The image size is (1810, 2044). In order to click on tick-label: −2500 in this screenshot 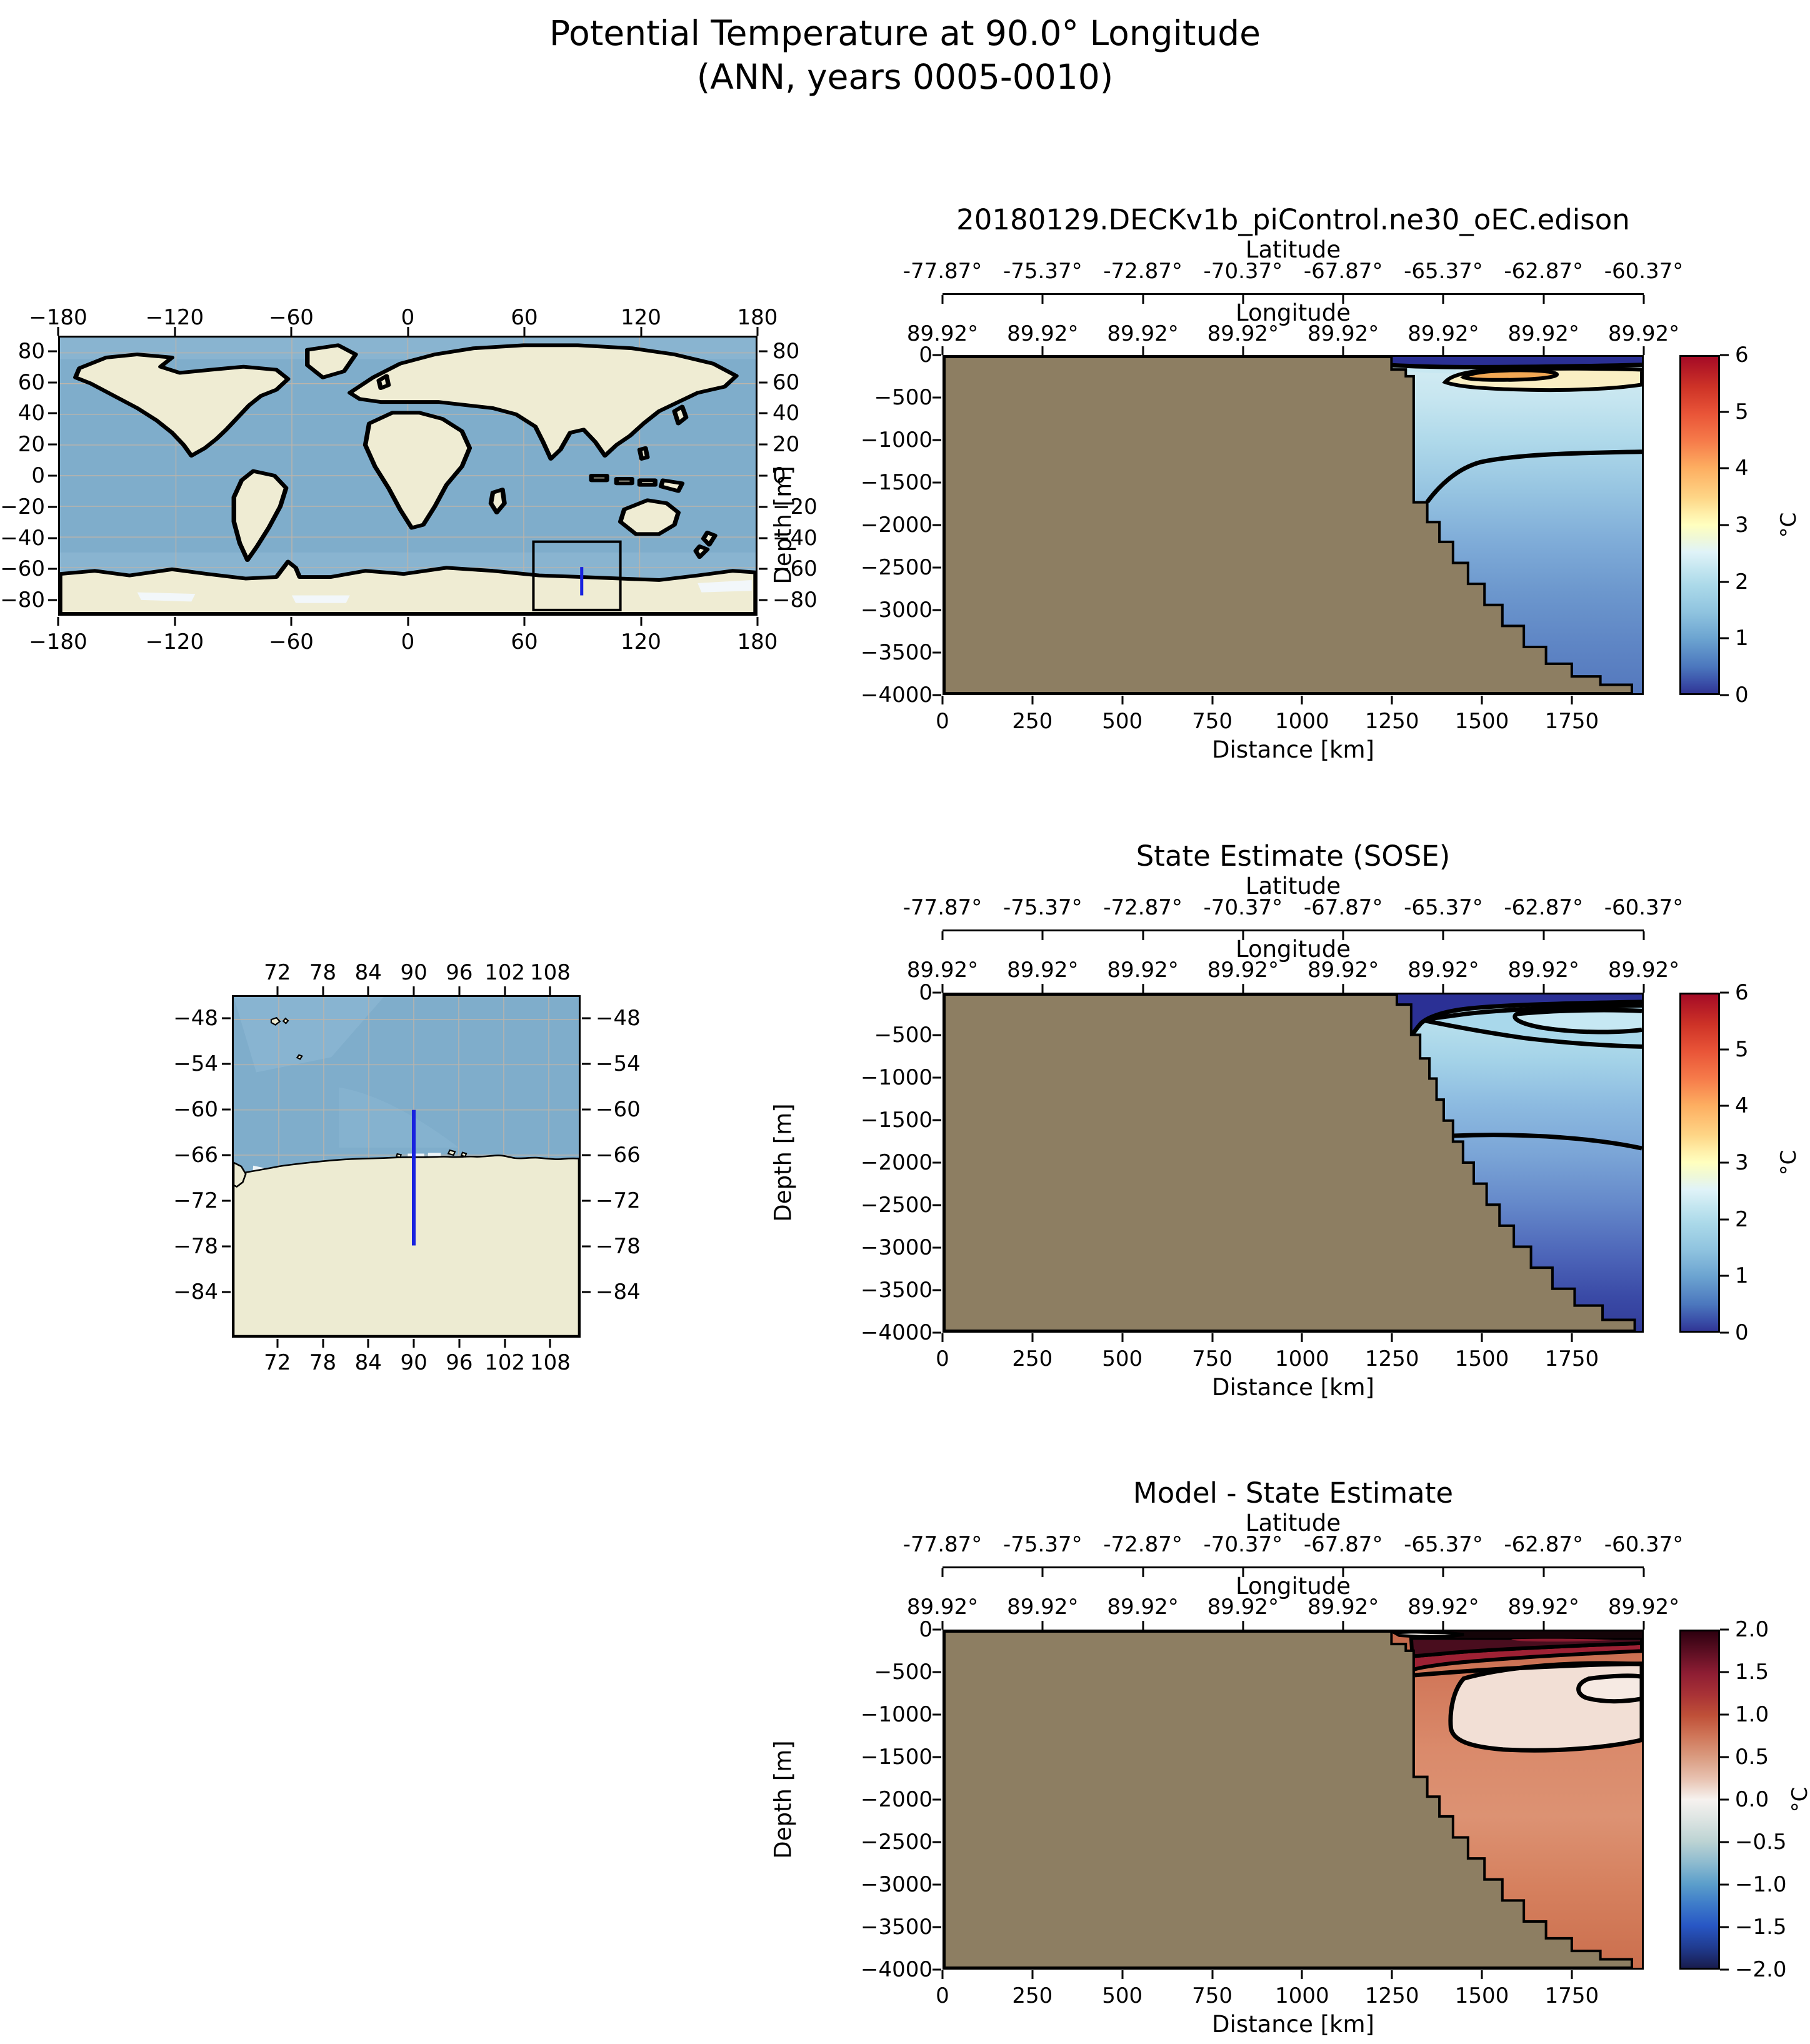, I will do `click(896, 1205)`.